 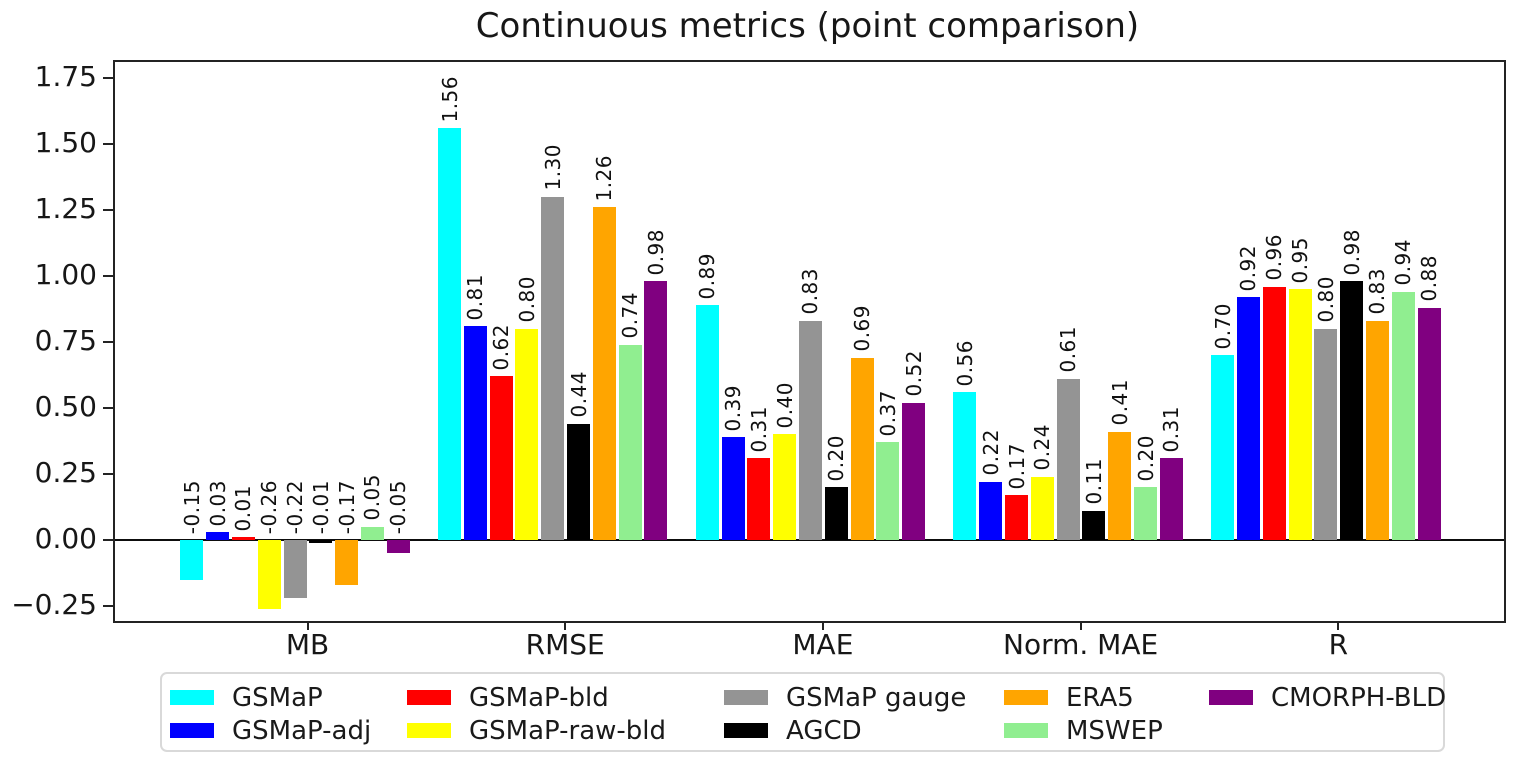 What do you see at coordinates (862, 448) in the screenshot?
I see `bar-era5-mae` at bounding box center [862, 448].